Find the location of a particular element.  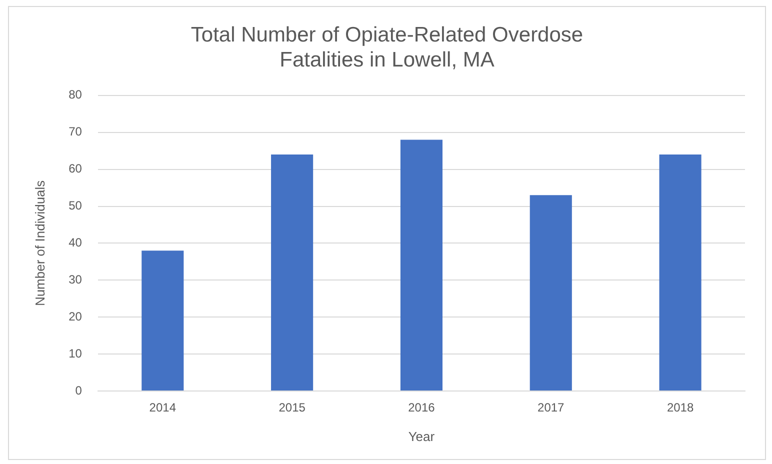

y-tick-label: 50 is located at coordinates (75, 205).